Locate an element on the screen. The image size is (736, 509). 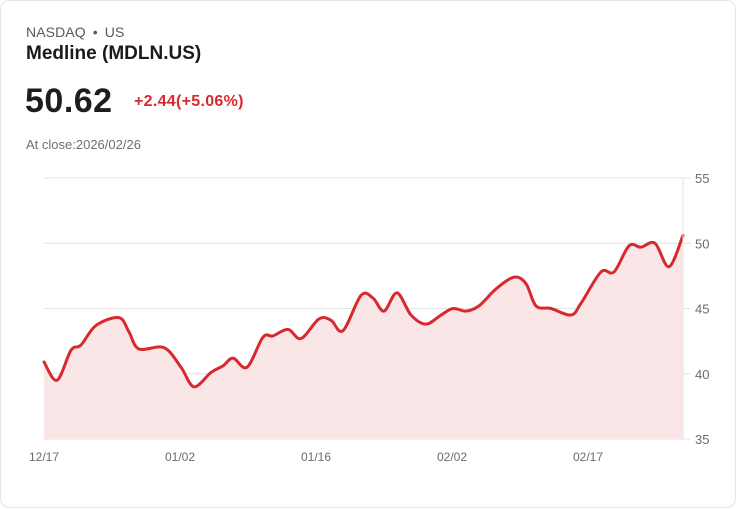
exchange-line: NASDAQ • US is located at coordinates (75, 32).